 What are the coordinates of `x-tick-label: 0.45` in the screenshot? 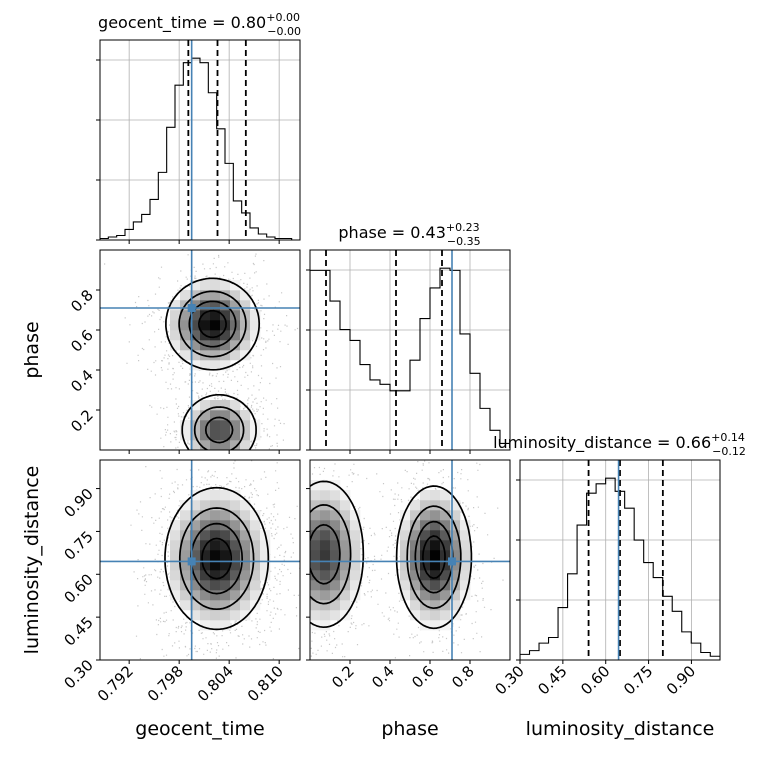 It's located at (552, 680).